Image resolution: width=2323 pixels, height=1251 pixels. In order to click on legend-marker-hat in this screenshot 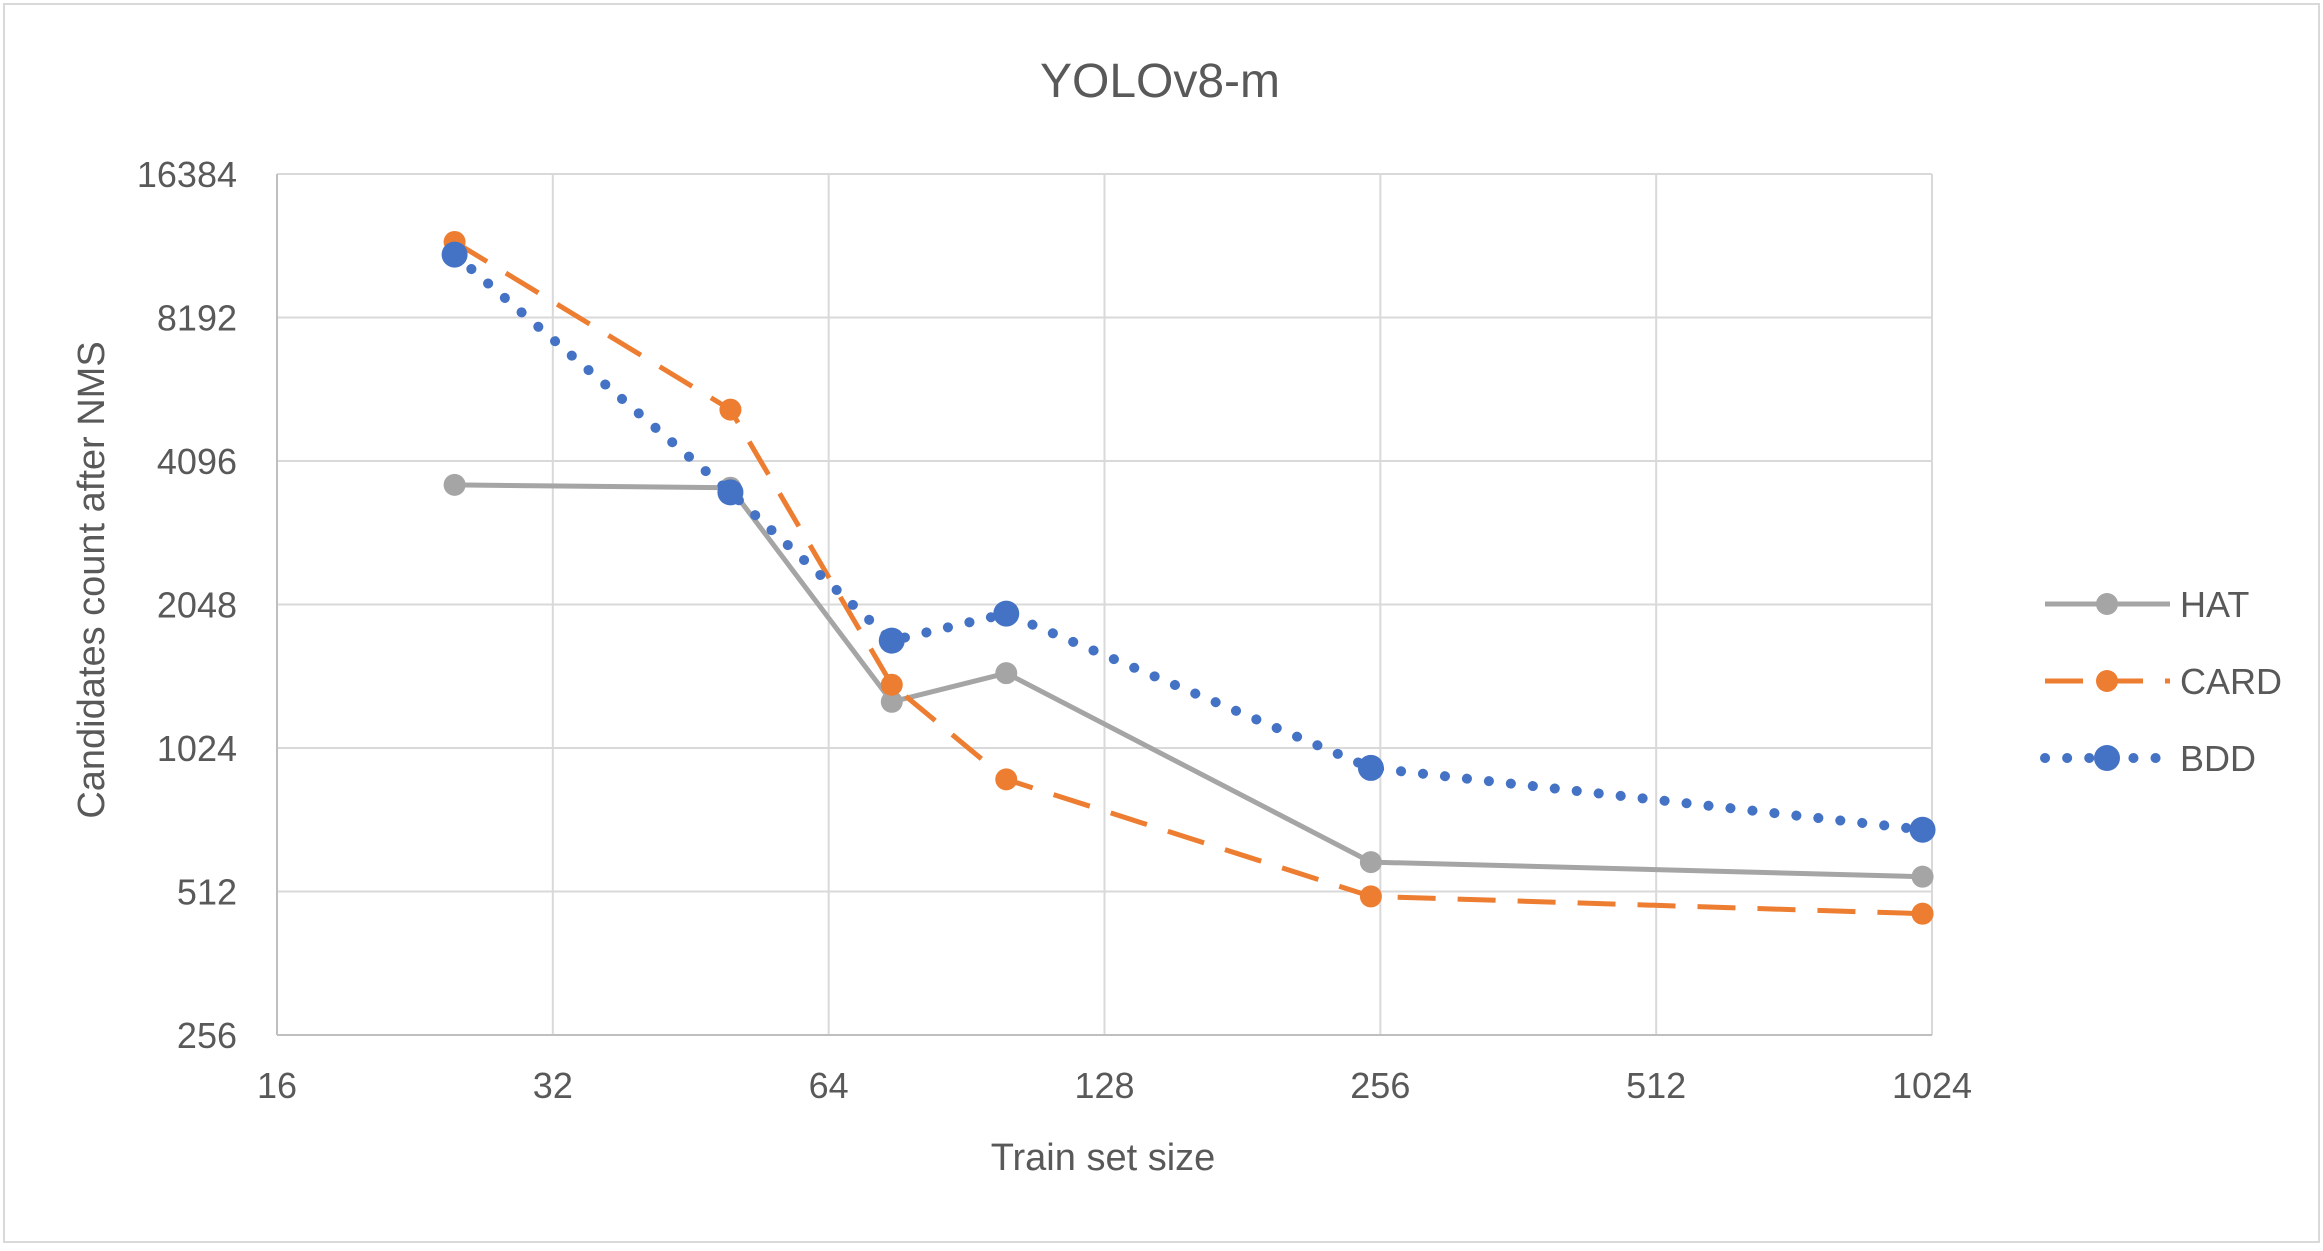, I will do `click(2107, 604)`.